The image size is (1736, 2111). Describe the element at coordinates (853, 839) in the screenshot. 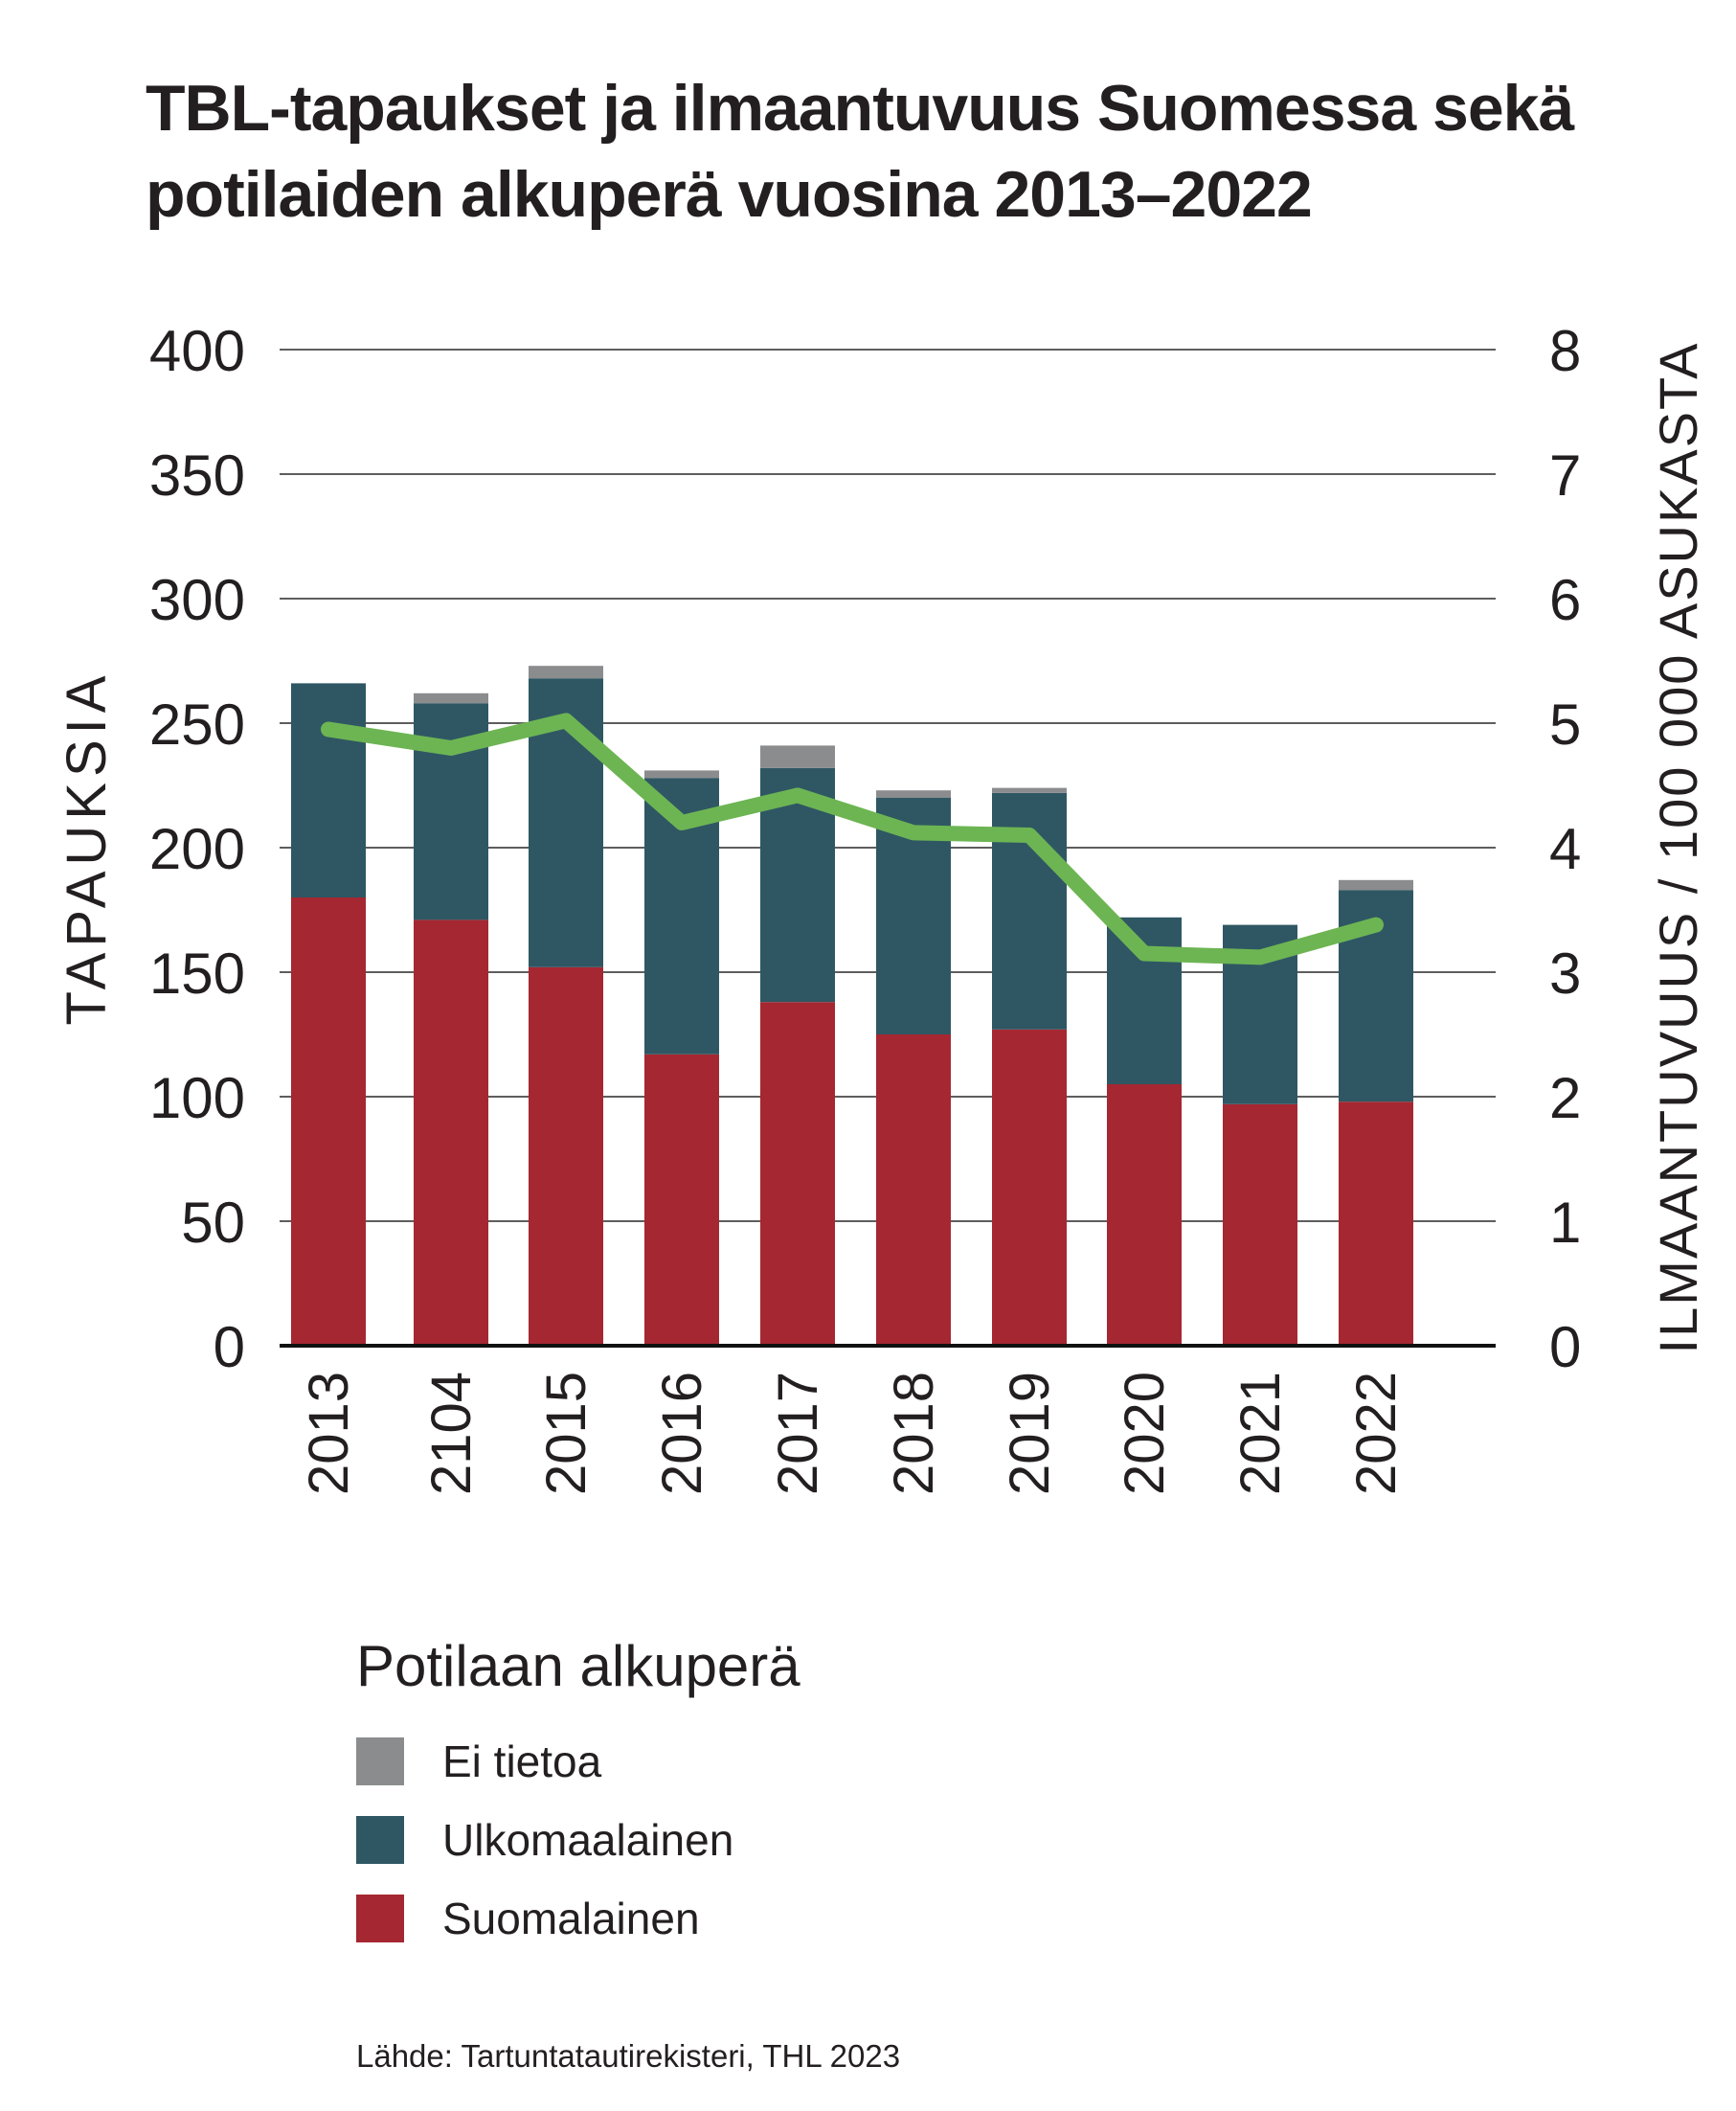

I see `incidence-line` at that location.